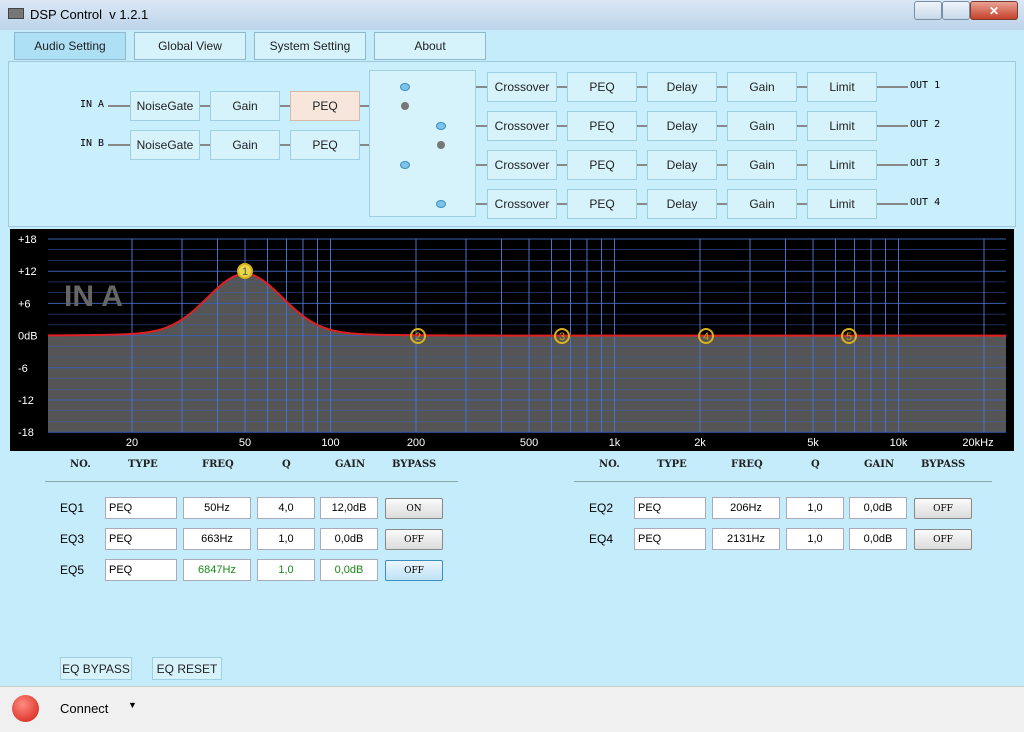 This screenshot has height=732, width=1024. What do you see at coordinates (26, 433) in the screenshot?
I see `y-label: -18` at bounding box center [26, 433].